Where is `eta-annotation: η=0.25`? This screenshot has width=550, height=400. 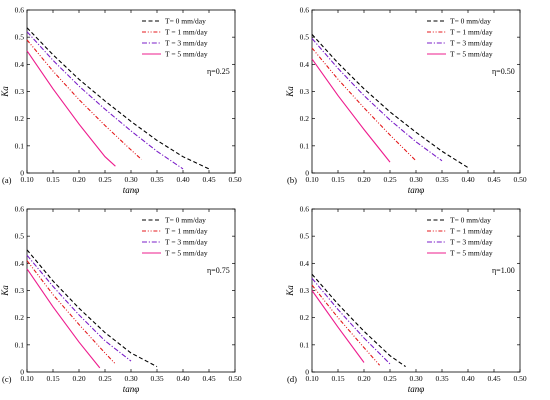
eta-annotation: η=0.25 is located at coordinates (218, 71).